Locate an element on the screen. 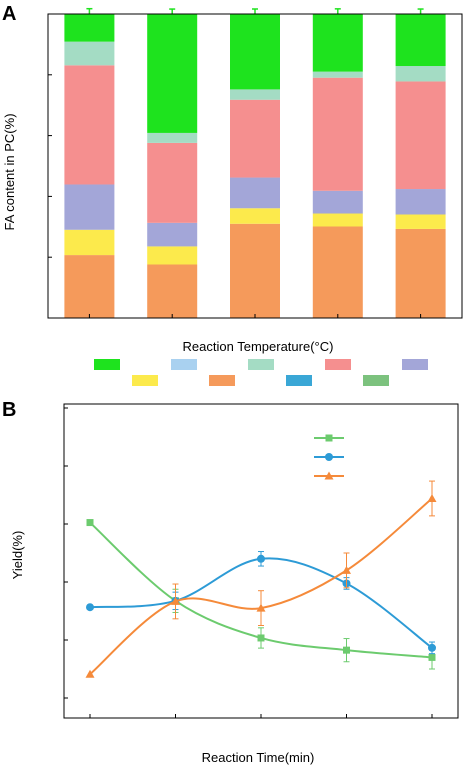 This screenshot has height=768, width=464. legend-item-pc is located at coordinates (329, 438).